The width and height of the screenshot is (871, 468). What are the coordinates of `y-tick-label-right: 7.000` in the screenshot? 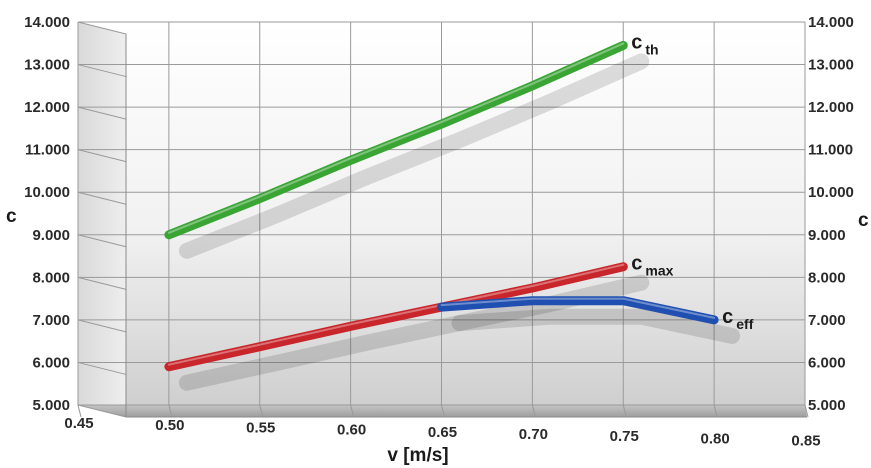 It's located at (827, 320).